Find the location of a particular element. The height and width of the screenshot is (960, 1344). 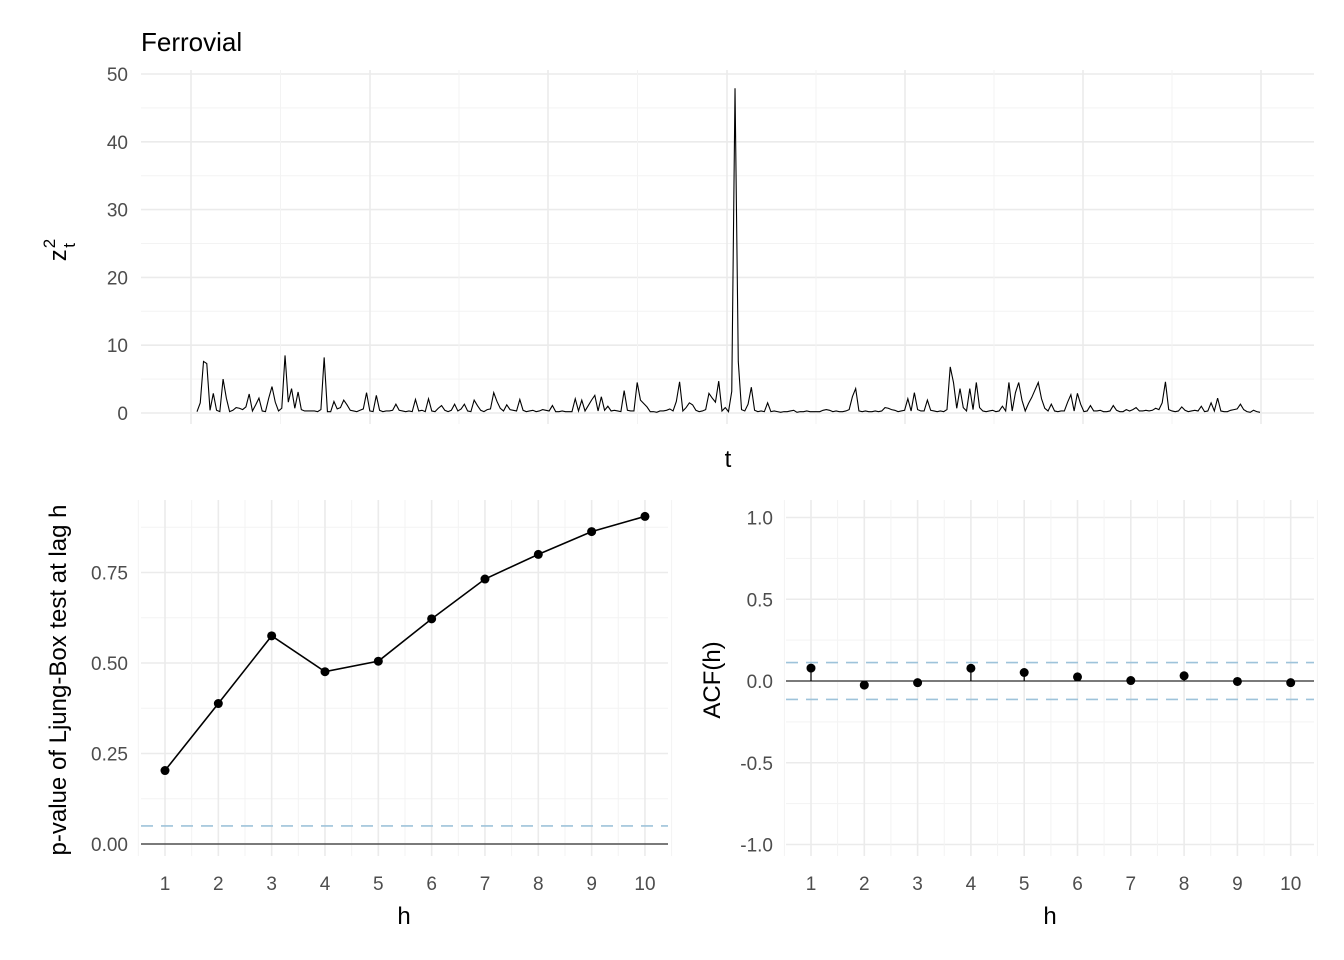

ljung-box-y-tick-label: 0.25 is located at coordinates (109, 755).